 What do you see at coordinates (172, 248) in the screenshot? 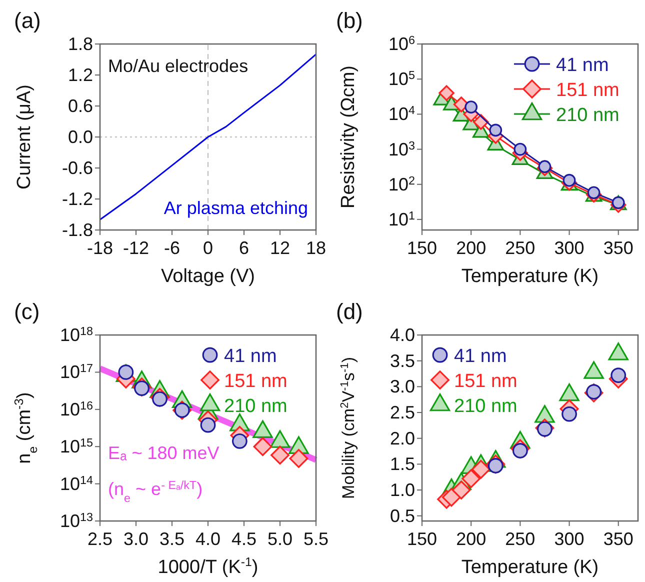
I see `x-tick-label: -6` at bounding box center [172, 248].